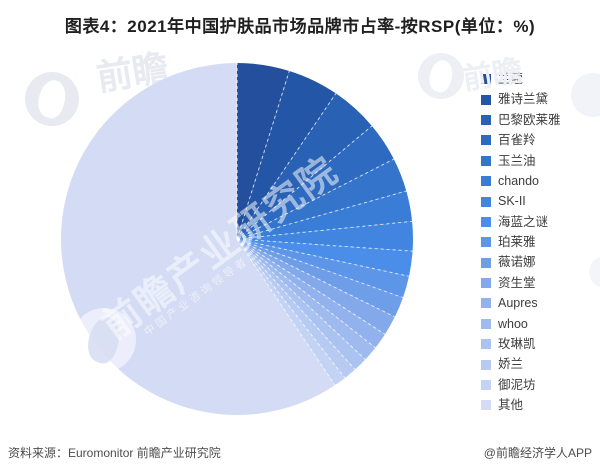  I want to click on legend-label: 巴黎欧莱雅, so click(529, 119).